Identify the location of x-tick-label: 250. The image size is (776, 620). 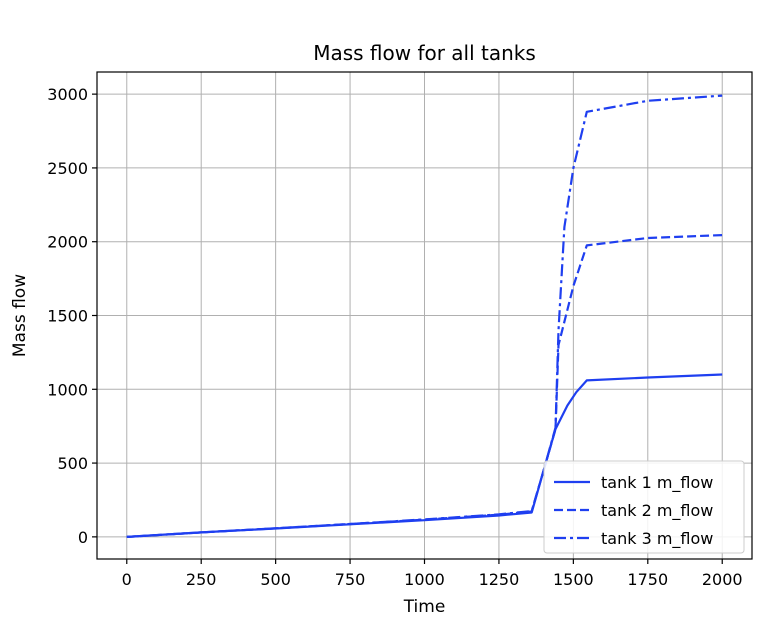
(201, 579).